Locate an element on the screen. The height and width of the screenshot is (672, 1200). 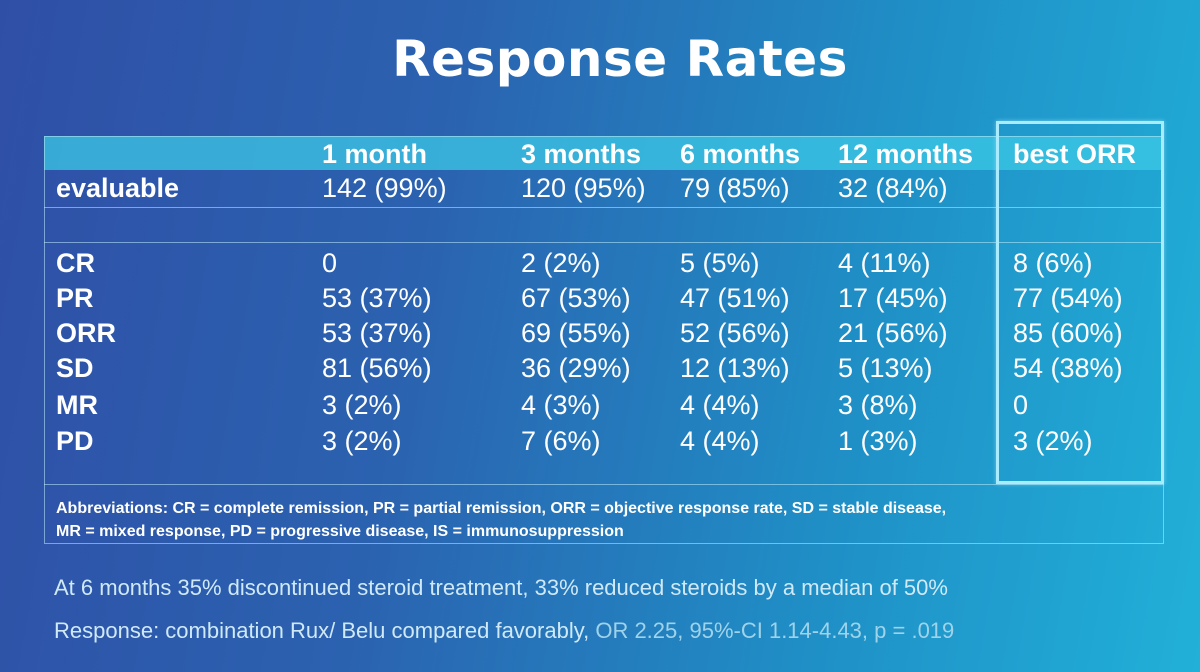
column-header-best-orr: best ORR is located at coordinates (1075, 154).